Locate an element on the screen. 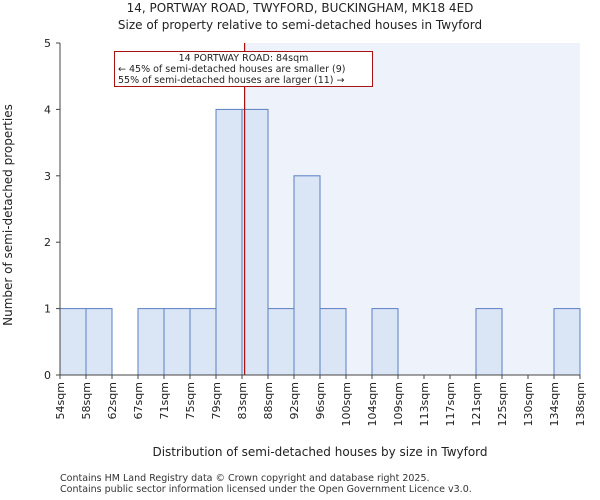 Image resolution: width=600 pixels, height=500 pixels. x-tick-label: 58sqm is located at coordinates (86, 400).